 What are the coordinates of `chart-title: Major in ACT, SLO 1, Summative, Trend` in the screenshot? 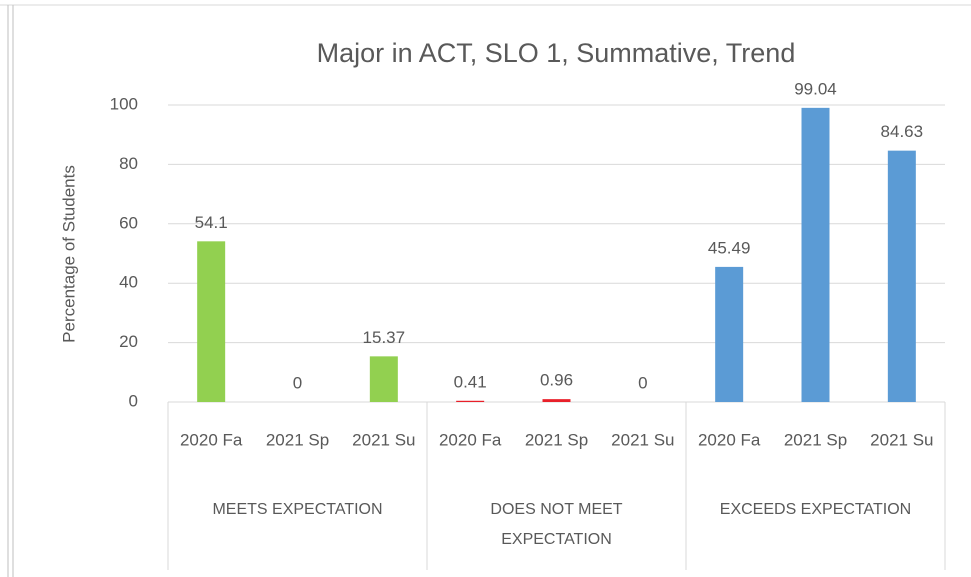 It's located at (556, 53).